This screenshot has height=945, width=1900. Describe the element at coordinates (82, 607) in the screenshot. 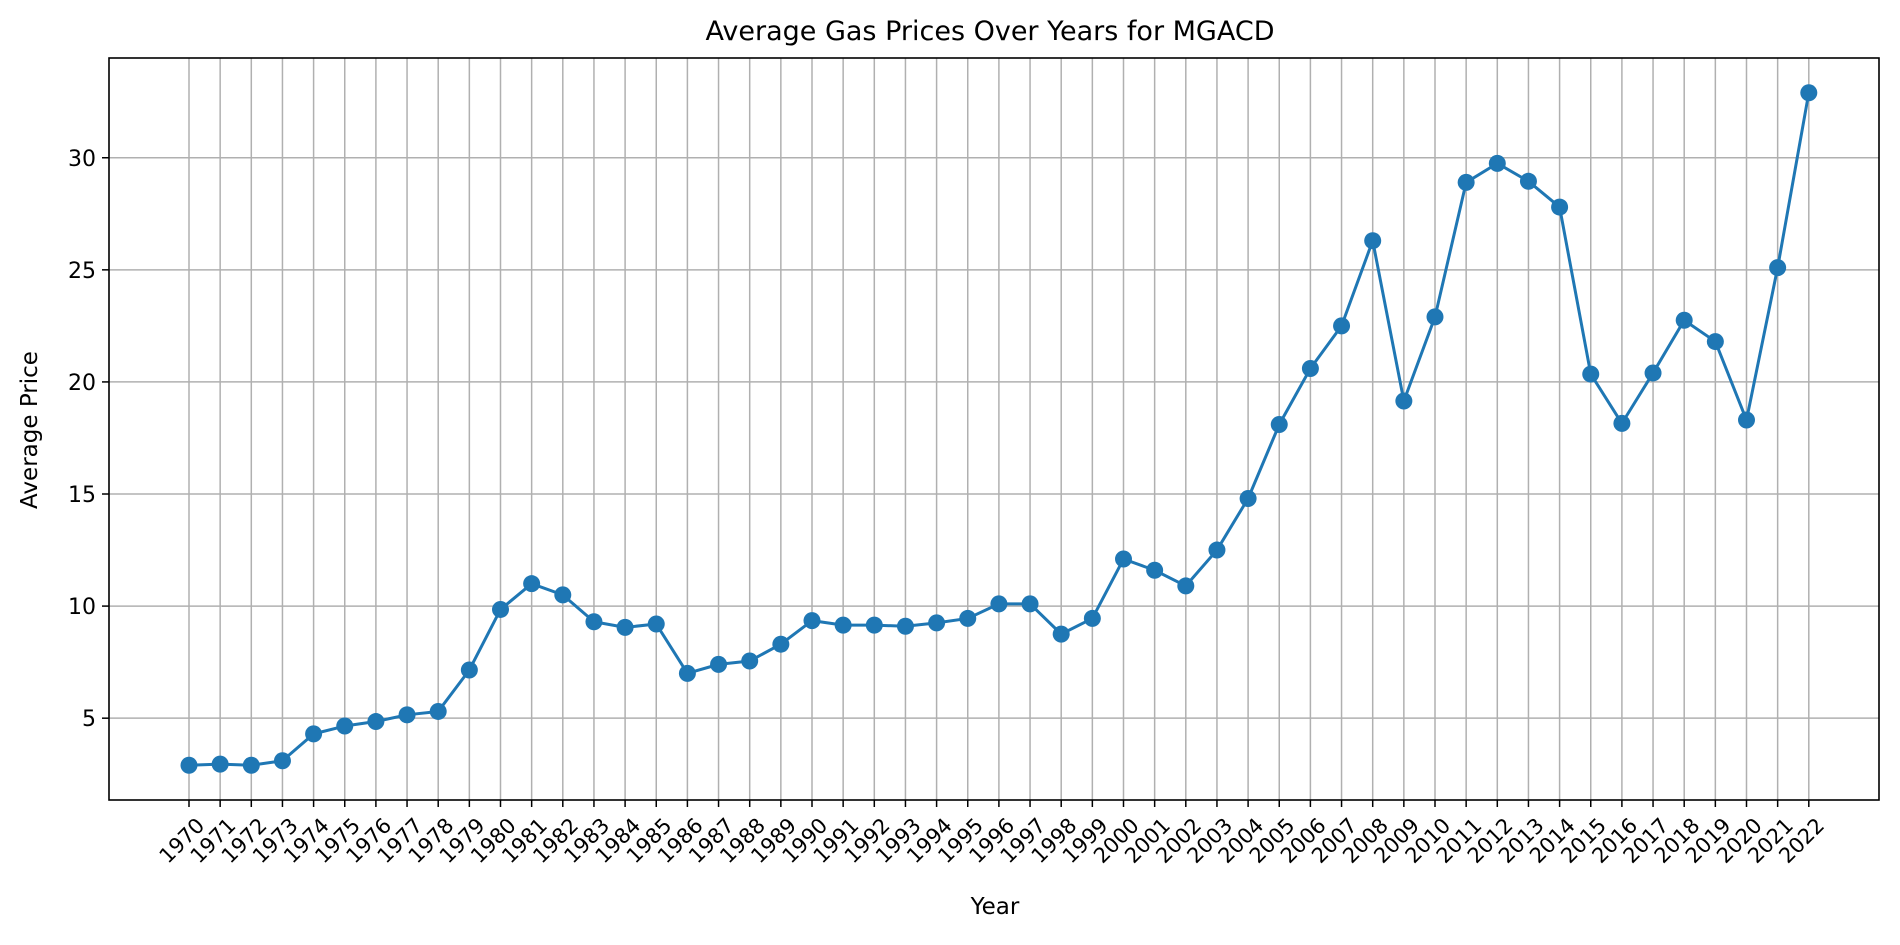

I see `y-tick-label: 10` at that location.